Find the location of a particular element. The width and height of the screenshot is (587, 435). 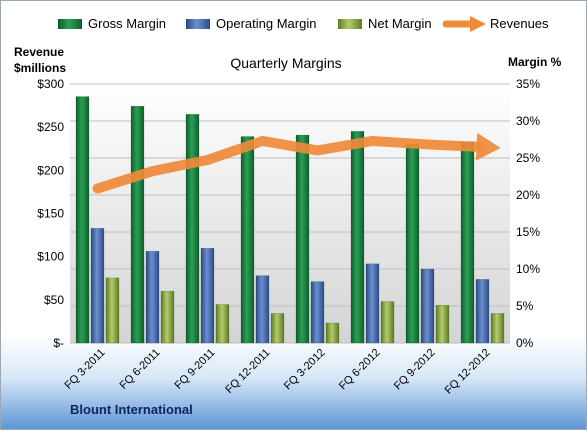

left-tick-label: $- is located at coordinates (58, 343).